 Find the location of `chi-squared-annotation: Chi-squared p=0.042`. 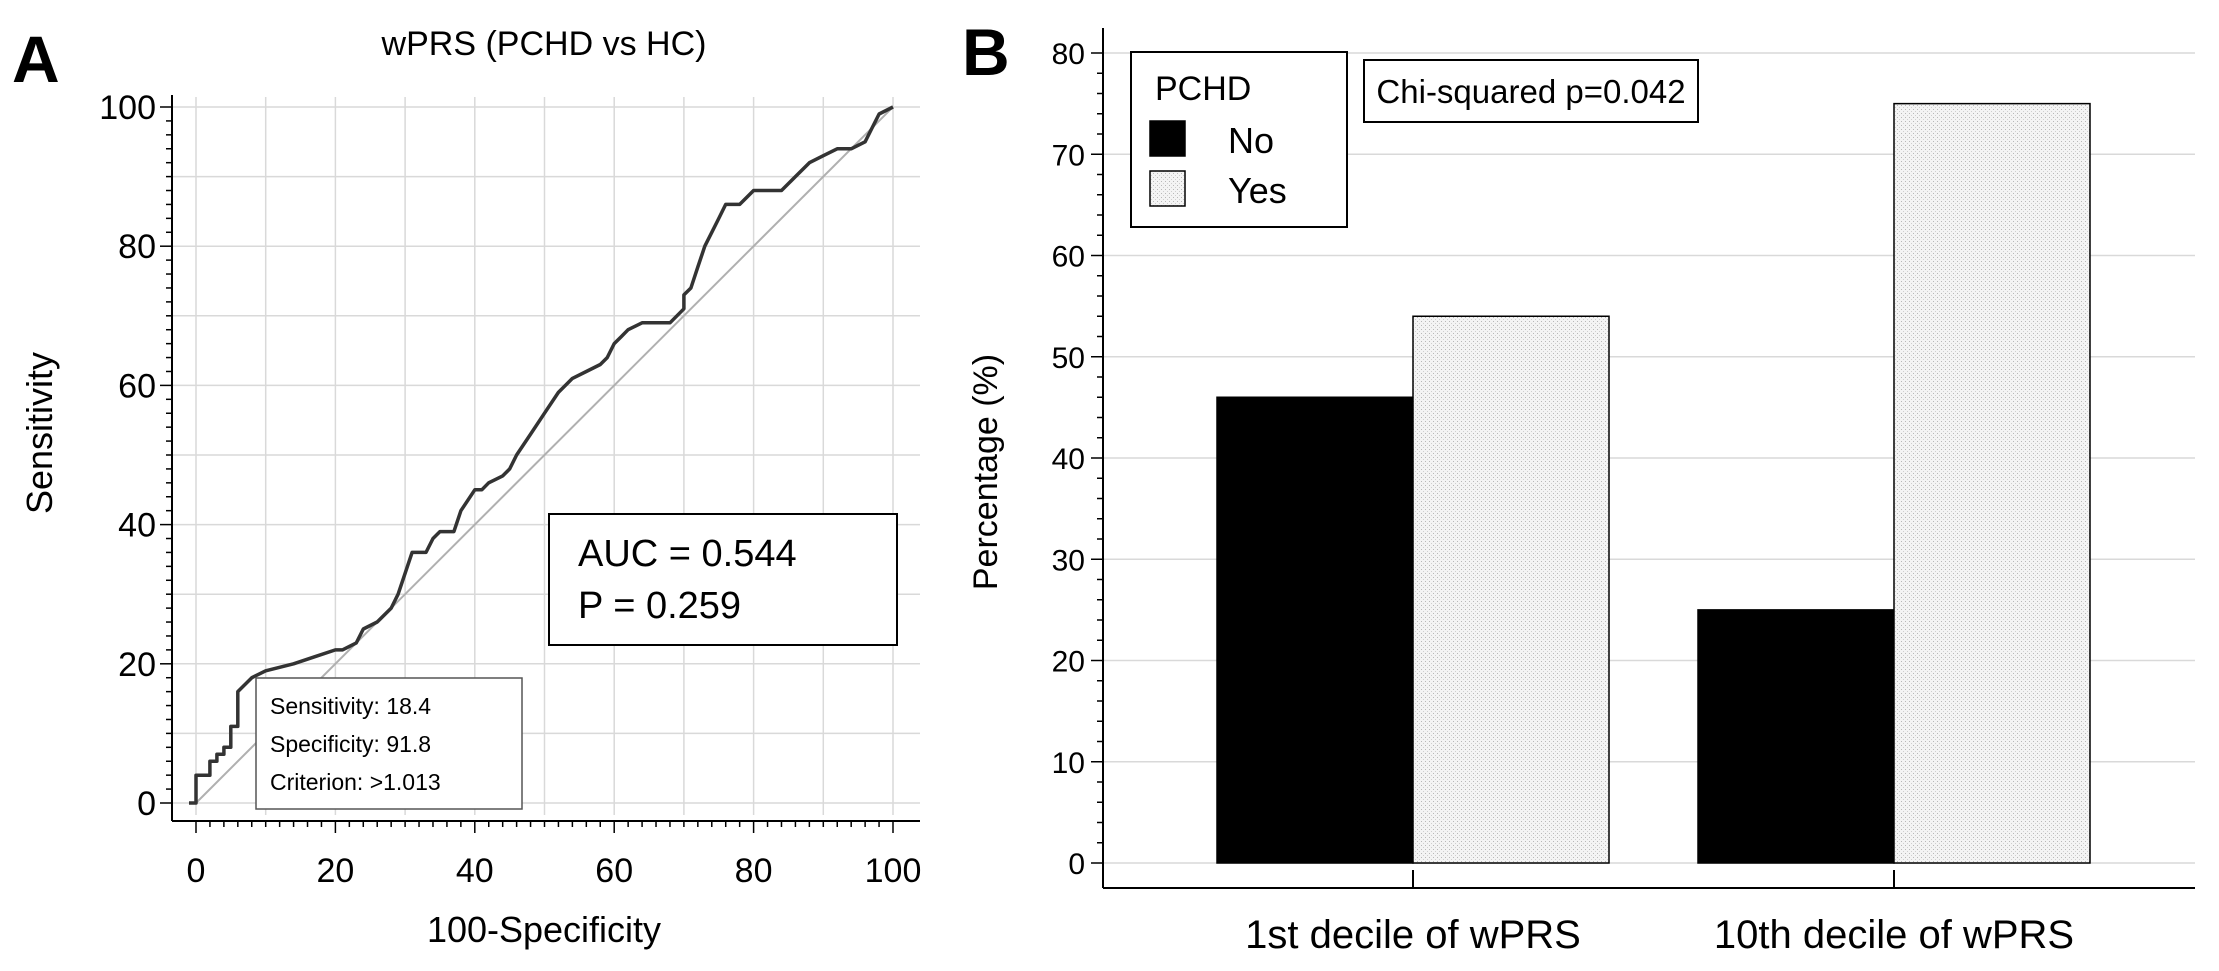

chi-squared-annotation: Chi-squared p=0.042 is located at coordinates (1531, 91).